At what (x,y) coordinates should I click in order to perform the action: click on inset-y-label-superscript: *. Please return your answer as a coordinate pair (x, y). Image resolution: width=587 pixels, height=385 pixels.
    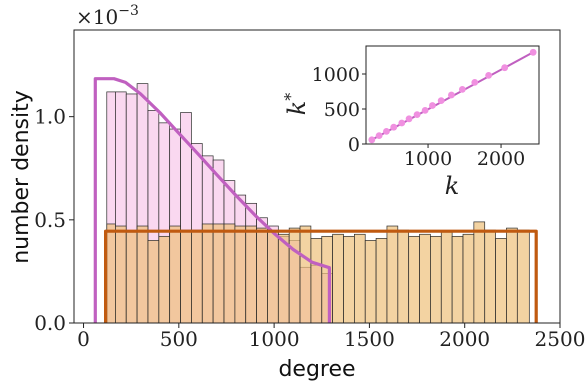
    Looking at the image, I should click on (290, 97).